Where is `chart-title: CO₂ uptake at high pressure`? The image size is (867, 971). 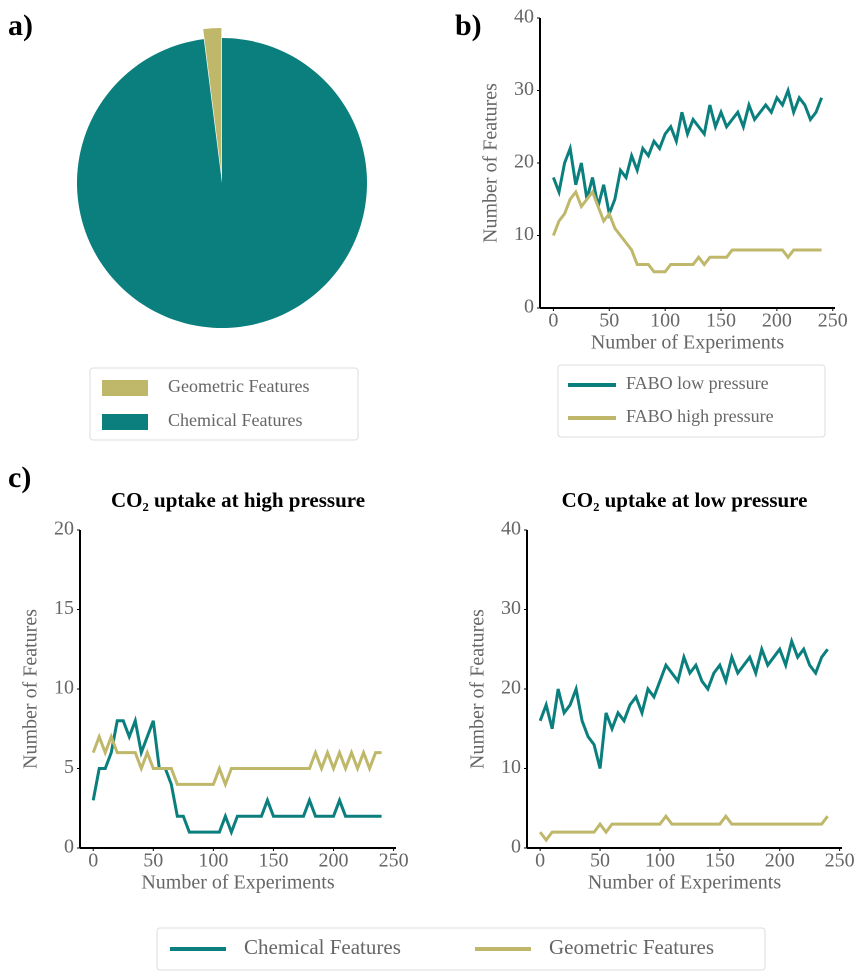 chart-title: CO₂ uptake at high pressure is located at coordinates (238, 500).